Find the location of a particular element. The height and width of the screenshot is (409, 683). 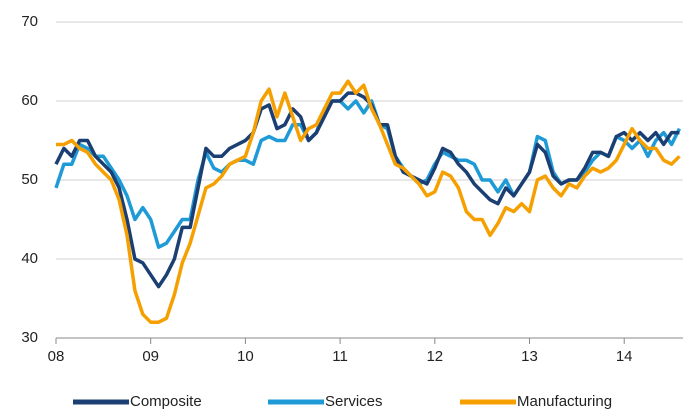

x-tick-label: 09 is located at coordinates (150, 356).